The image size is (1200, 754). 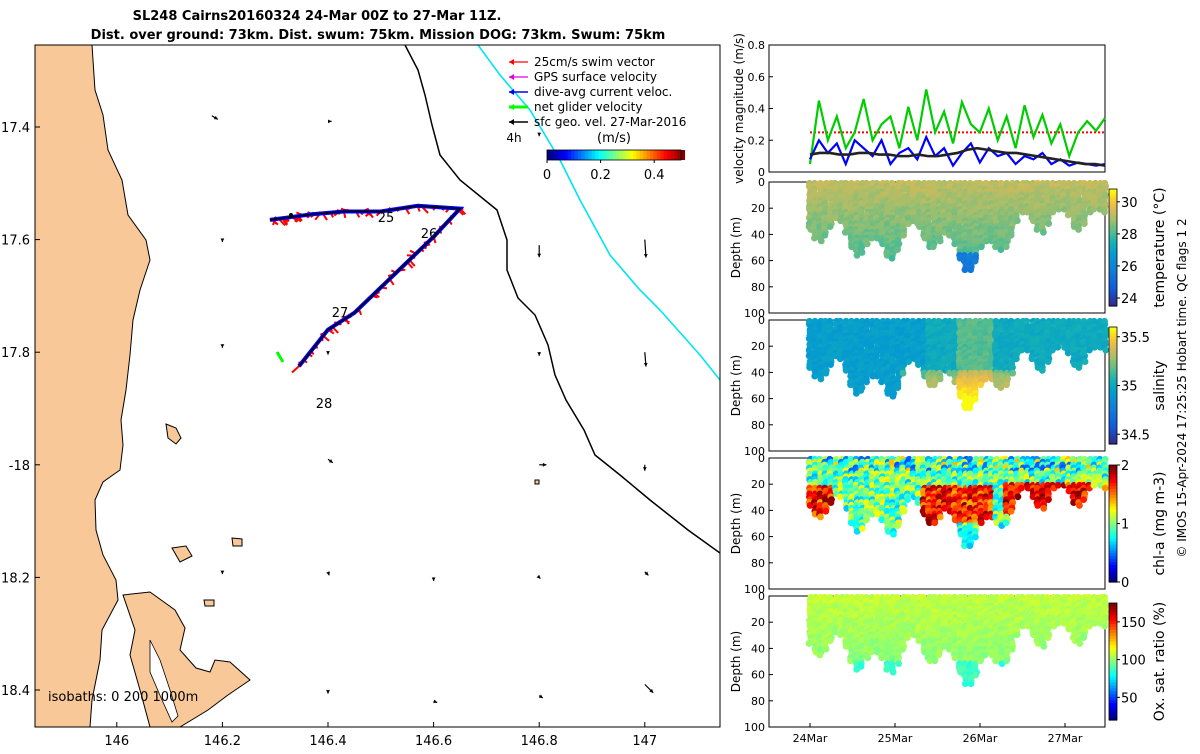 I want to click on sec-xtick-label-1: 25Mar, so click(x=895, y=738).